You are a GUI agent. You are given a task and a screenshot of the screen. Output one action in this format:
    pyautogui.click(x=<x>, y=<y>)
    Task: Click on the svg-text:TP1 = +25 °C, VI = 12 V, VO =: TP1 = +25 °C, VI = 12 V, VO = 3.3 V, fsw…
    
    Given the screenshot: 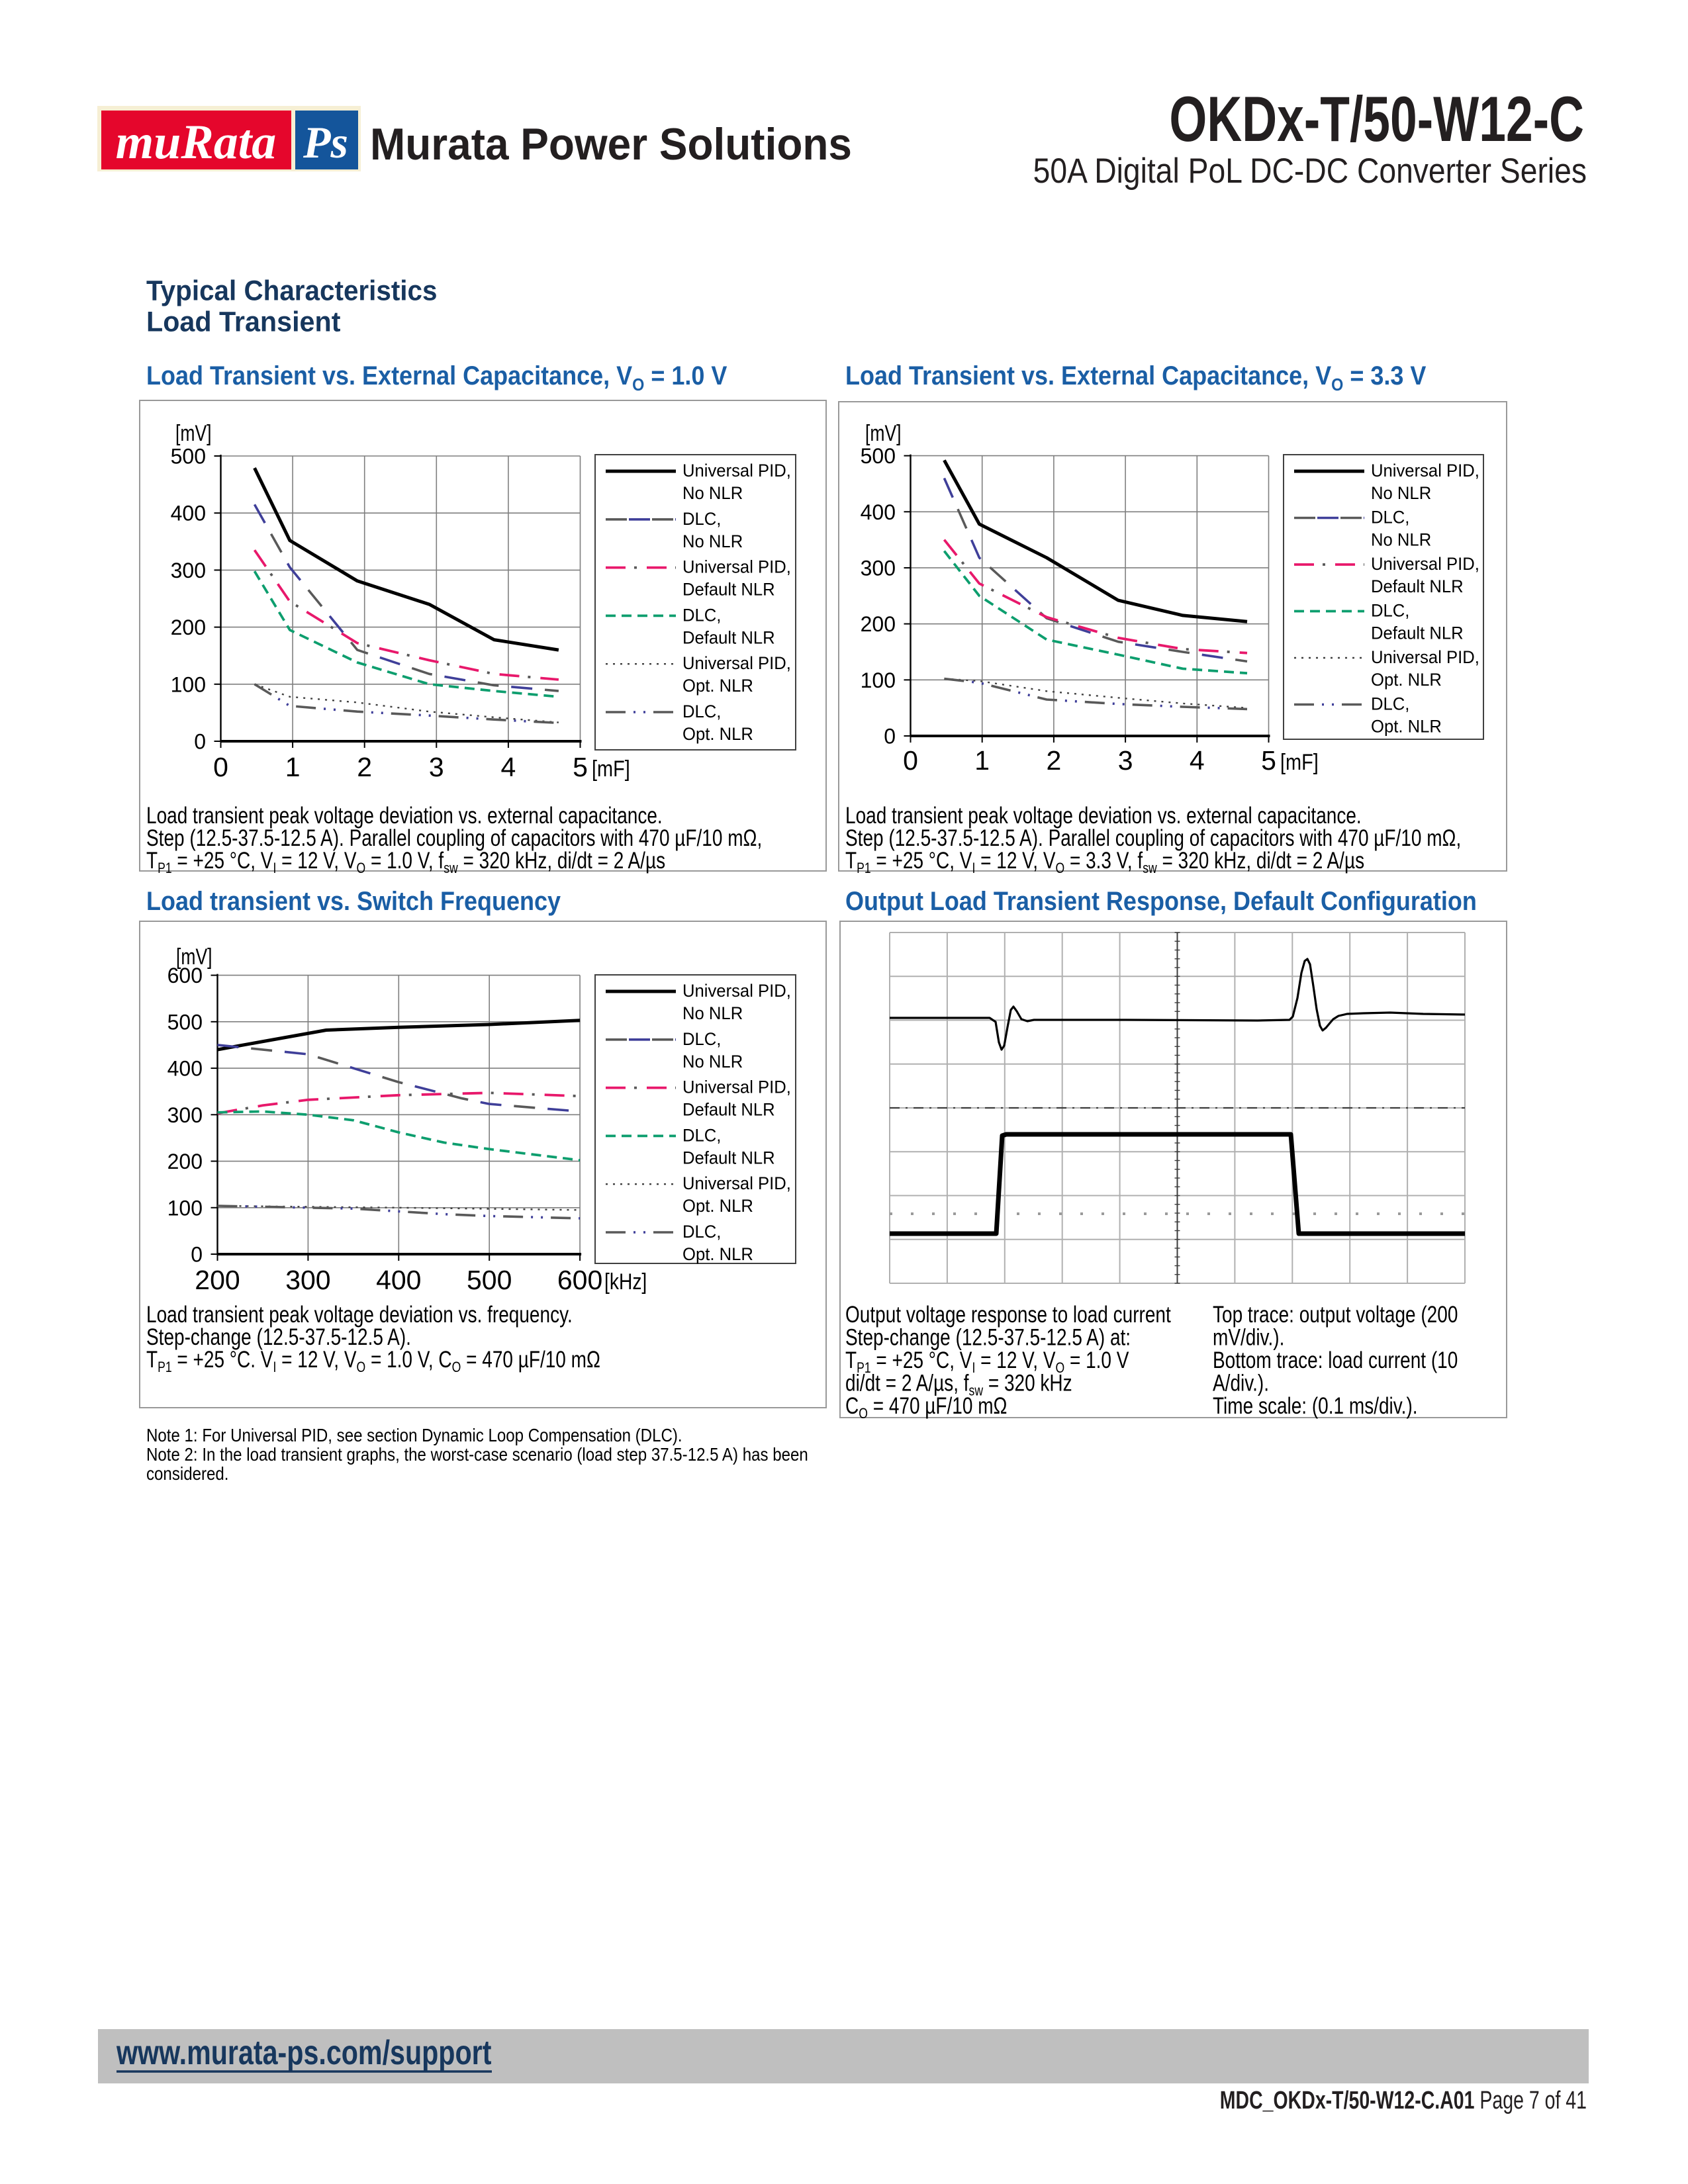 What is the action you would take?
    pyautogui.click(x=1104, y=862)
    